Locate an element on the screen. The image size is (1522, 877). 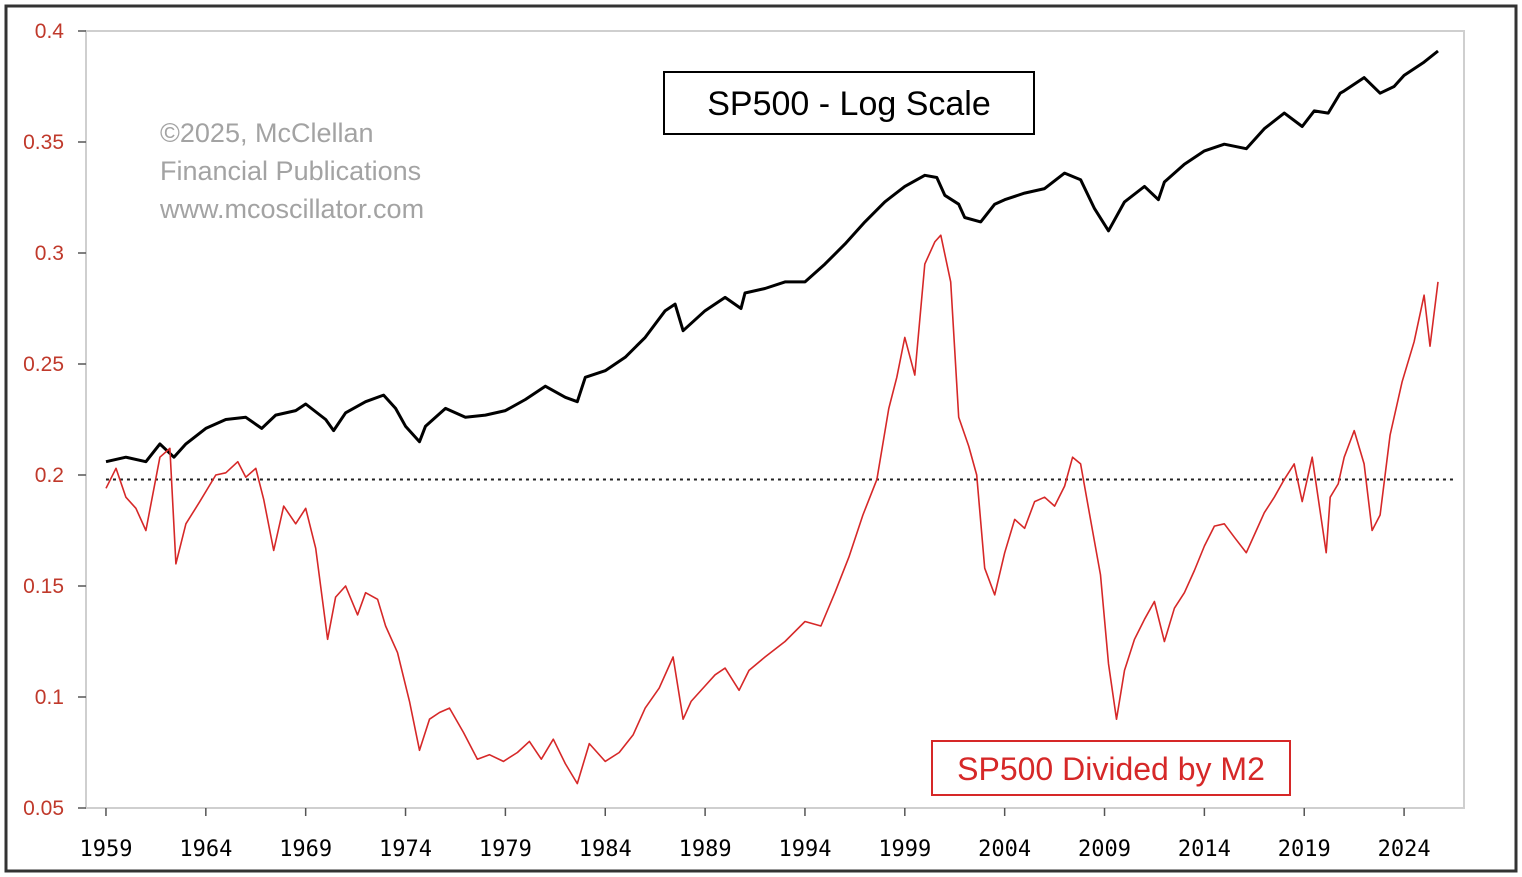
copyright-line-1: ©2025, McClellan is located at coordinates (267, 133).